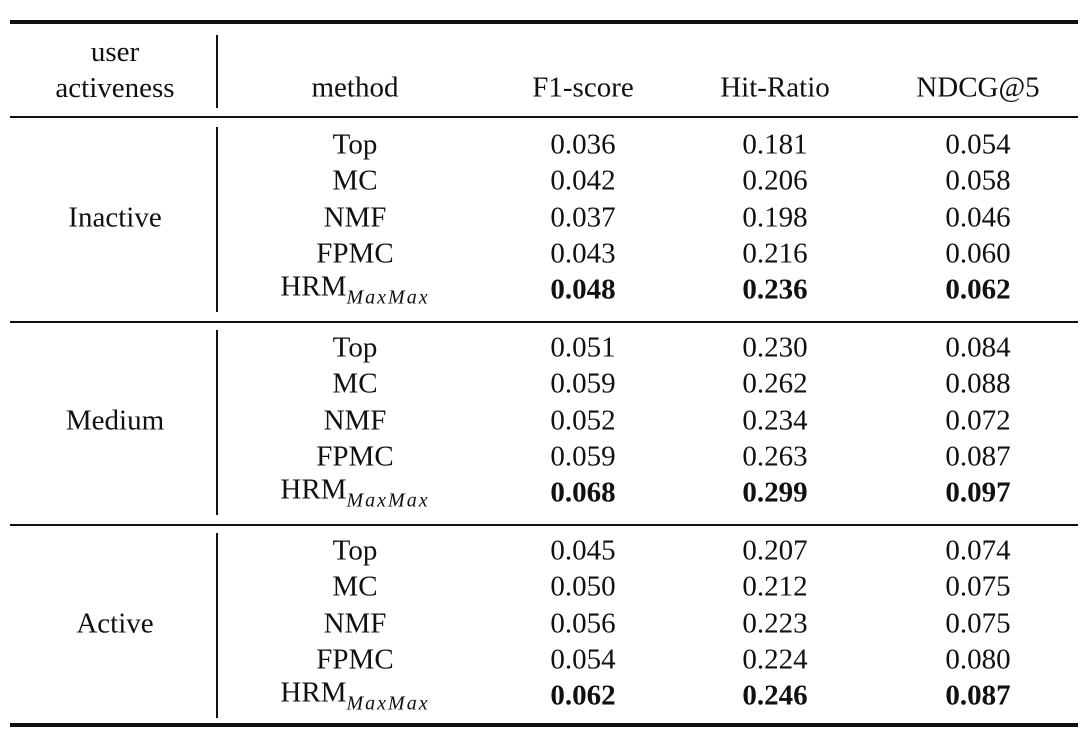 This screenshot has height=748, width=1086. I want to click on value-cell: 0.299, so click(775, 492).